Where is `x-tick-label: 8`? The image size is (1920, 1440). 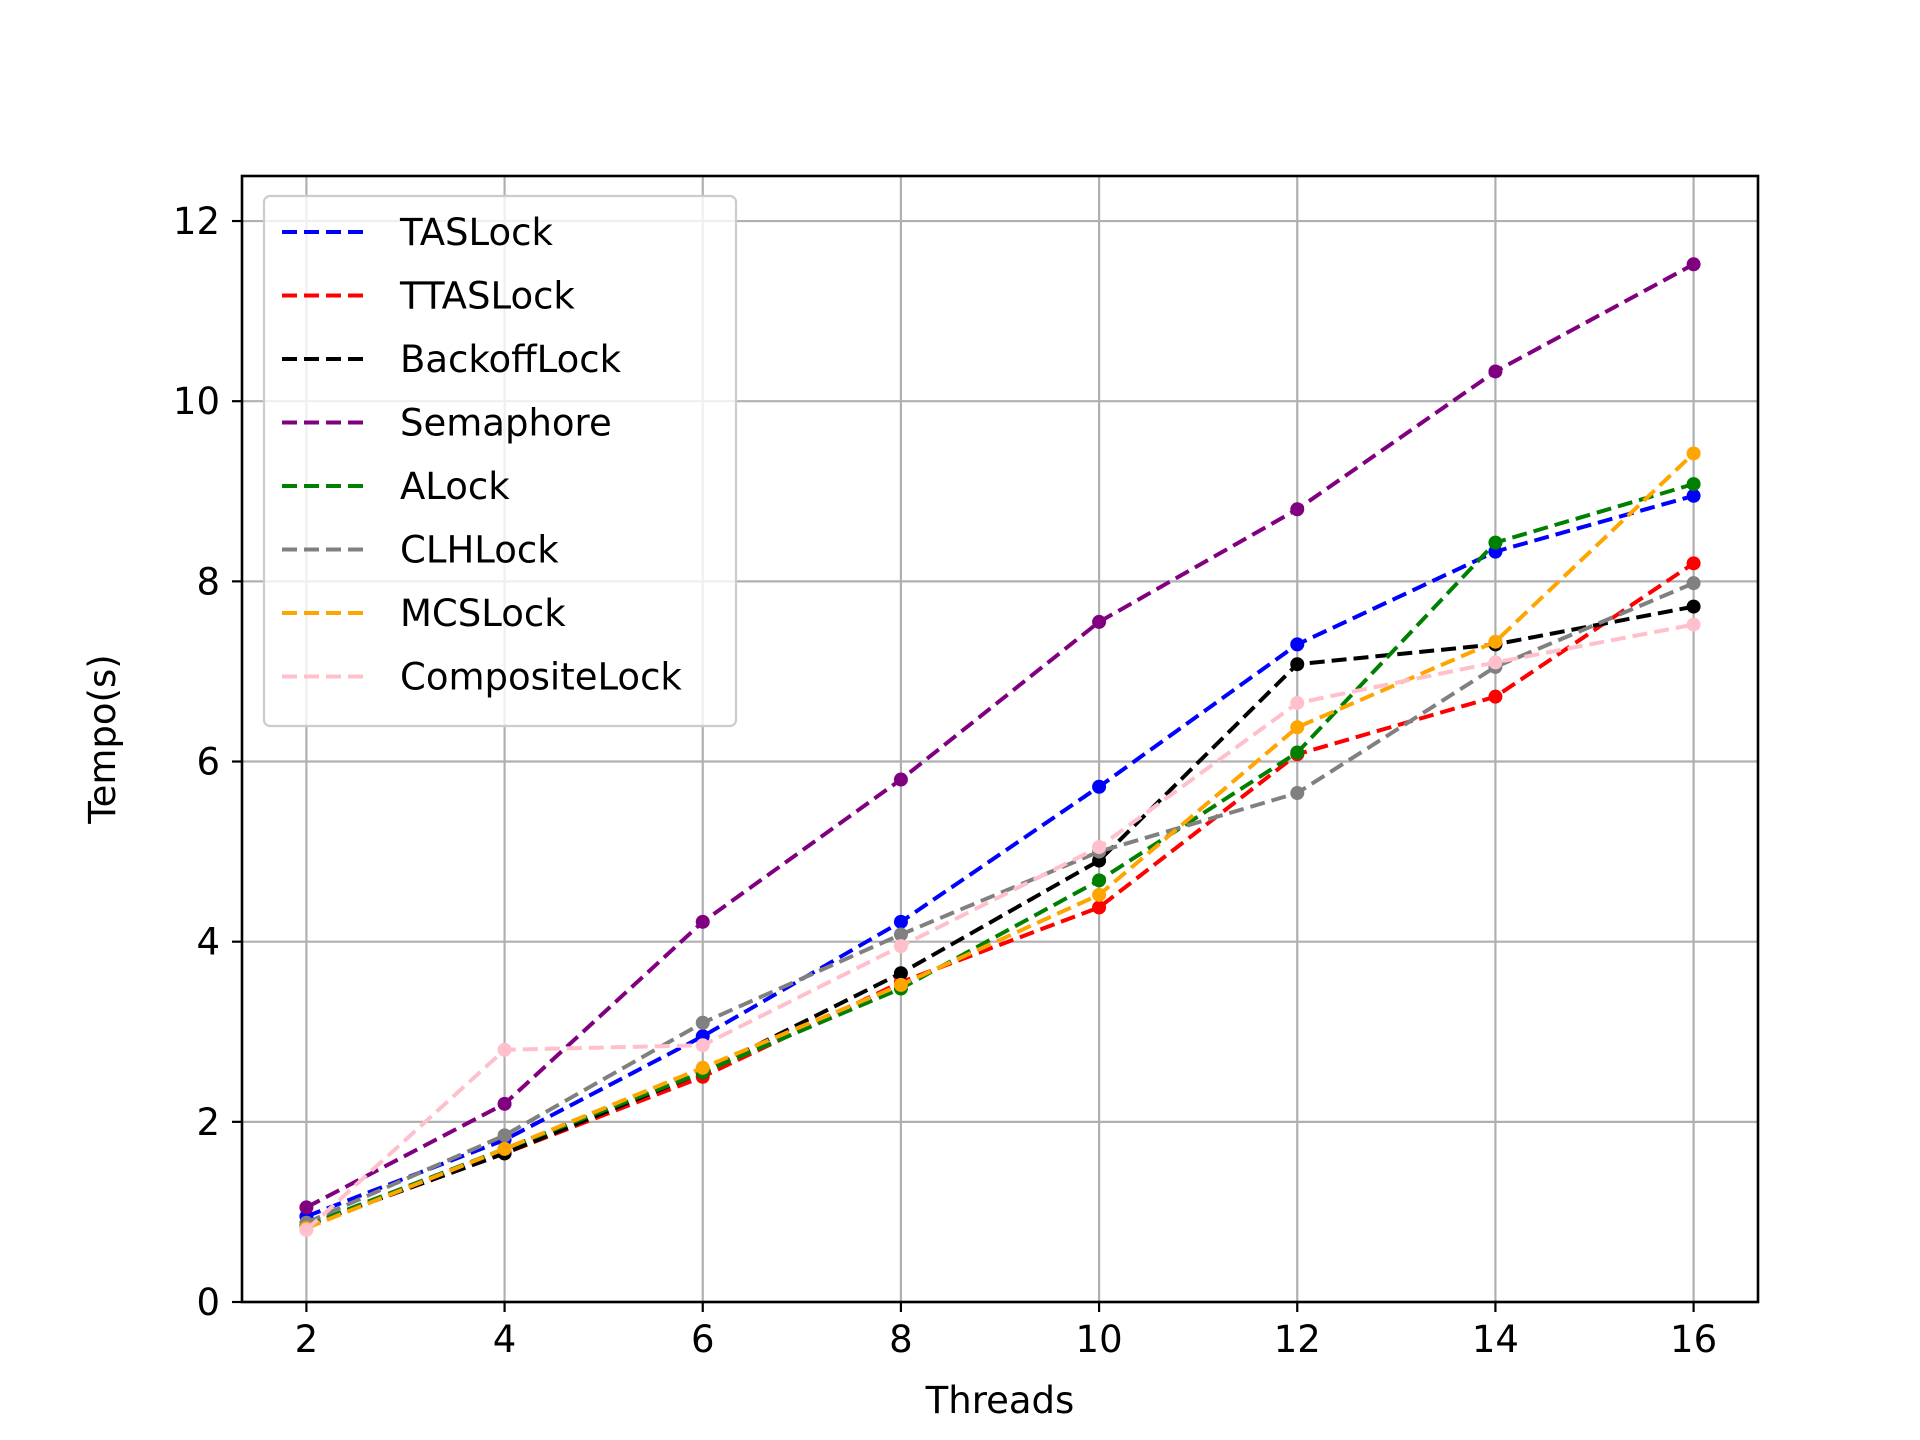 x-tick-label: 8 is located at coordinates (901, 1339).